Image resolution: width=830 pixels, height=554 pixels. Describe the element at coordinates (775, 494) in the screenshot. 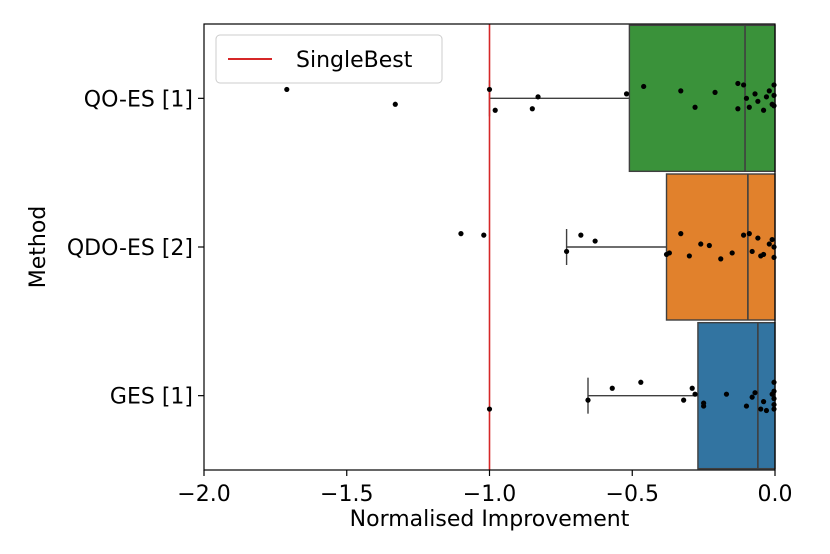

I see `x-tick-label: 0.0` at that location.